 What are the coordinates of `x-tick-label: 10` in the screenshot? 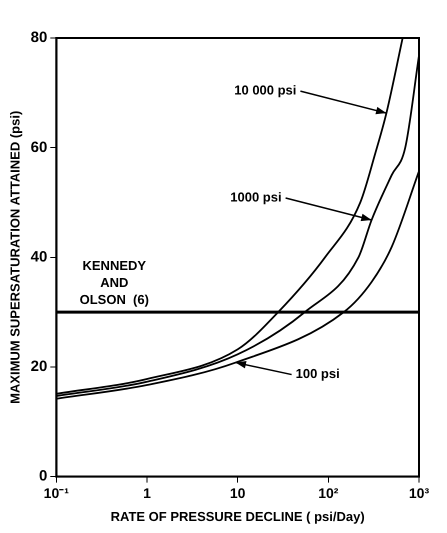 It's located at (238, 492).